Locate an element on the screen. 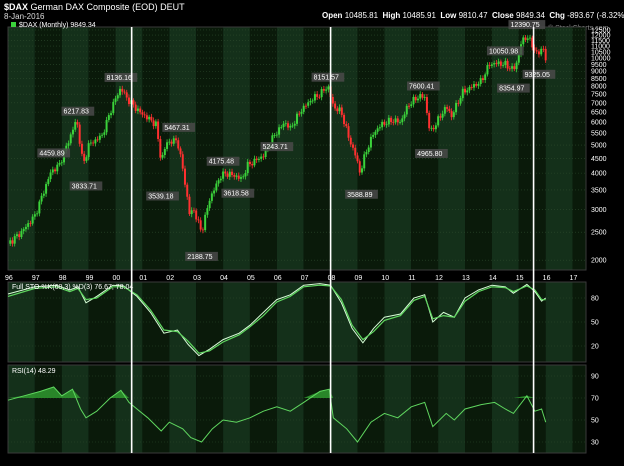 This screenshot has width=624, height=466. x-tick-label: 03 is located at coordinates (197, 278).